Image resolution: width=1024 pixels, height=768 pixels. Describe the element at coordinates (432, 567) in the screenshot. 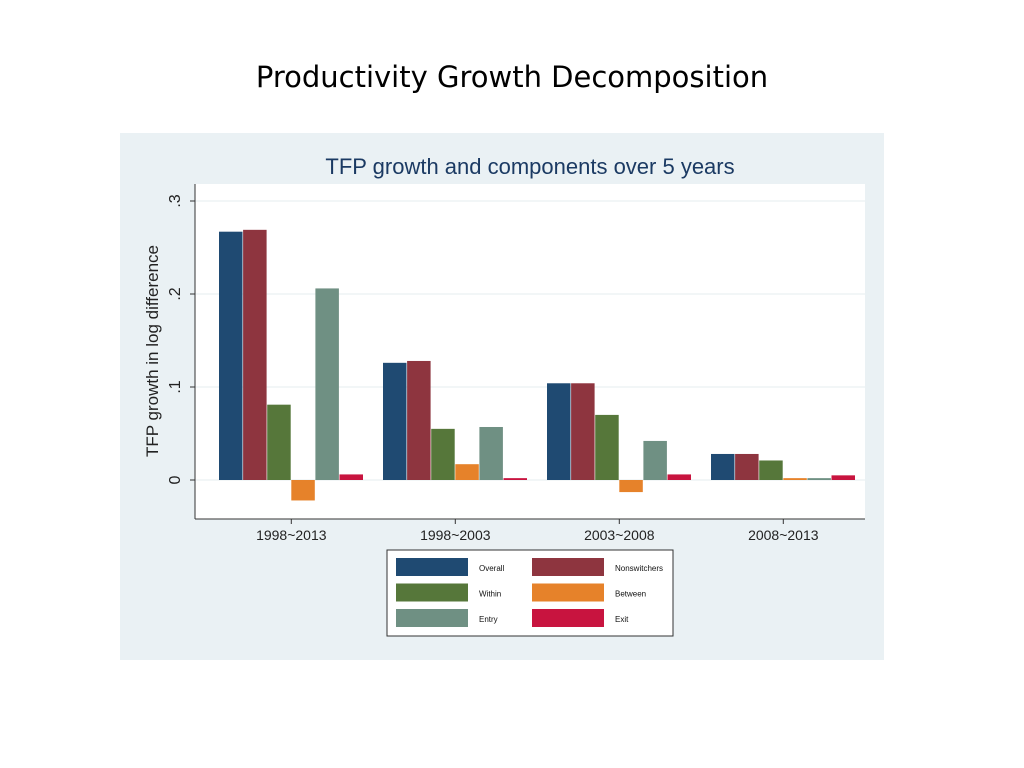

I see `legend-swatch-overall` at that location.